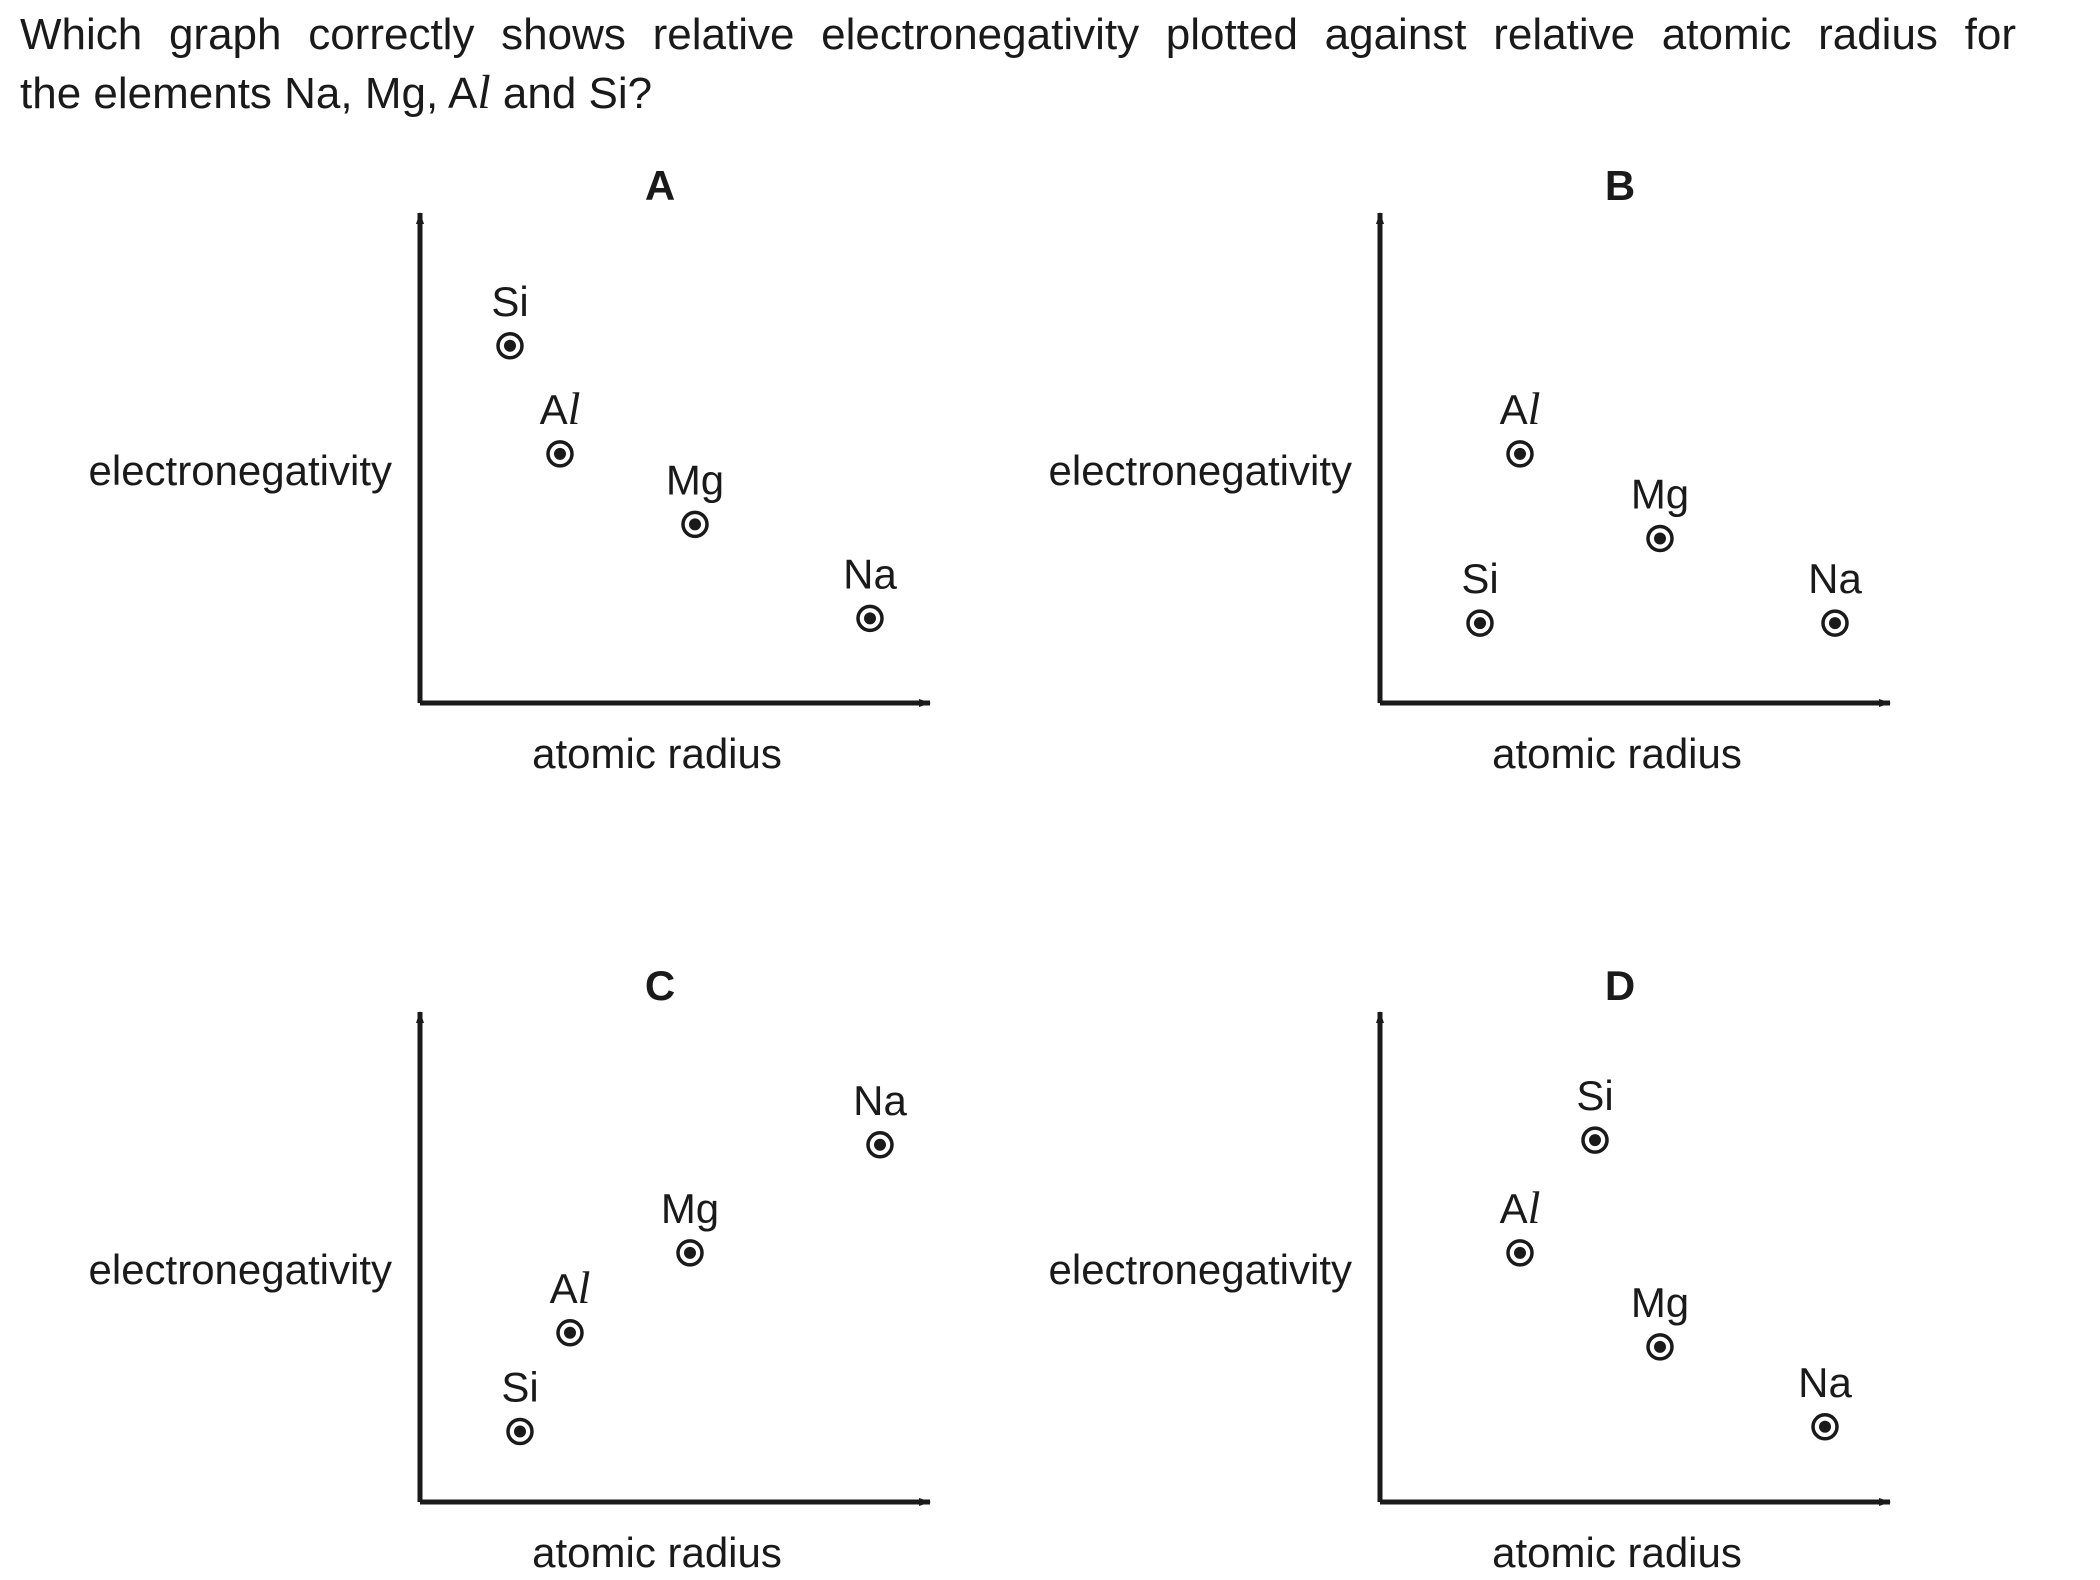 This screenshot has height=1580, width=2100. Describe the element at coordinates (660, 985) in the screenshot. I see `chart-title: C` at that location.